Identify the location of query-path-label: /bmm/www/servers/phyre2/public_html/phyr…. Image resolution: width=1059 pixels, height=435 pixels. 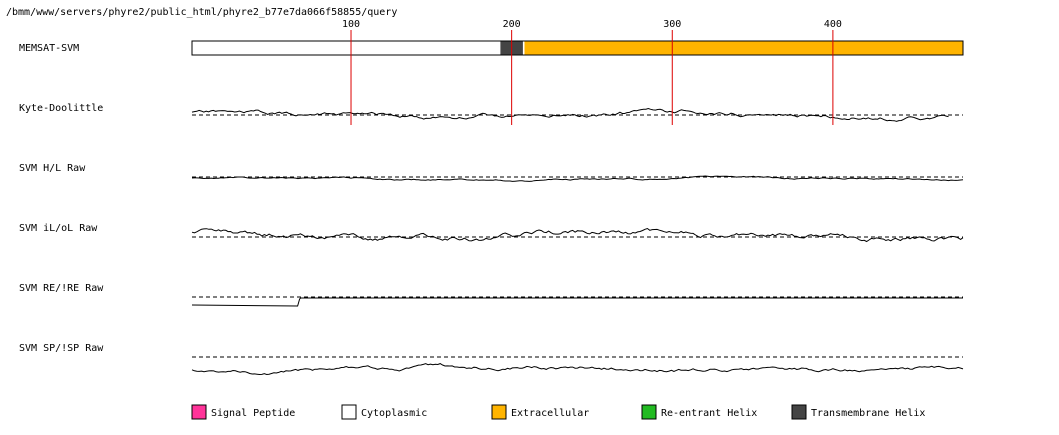
(201, 12).